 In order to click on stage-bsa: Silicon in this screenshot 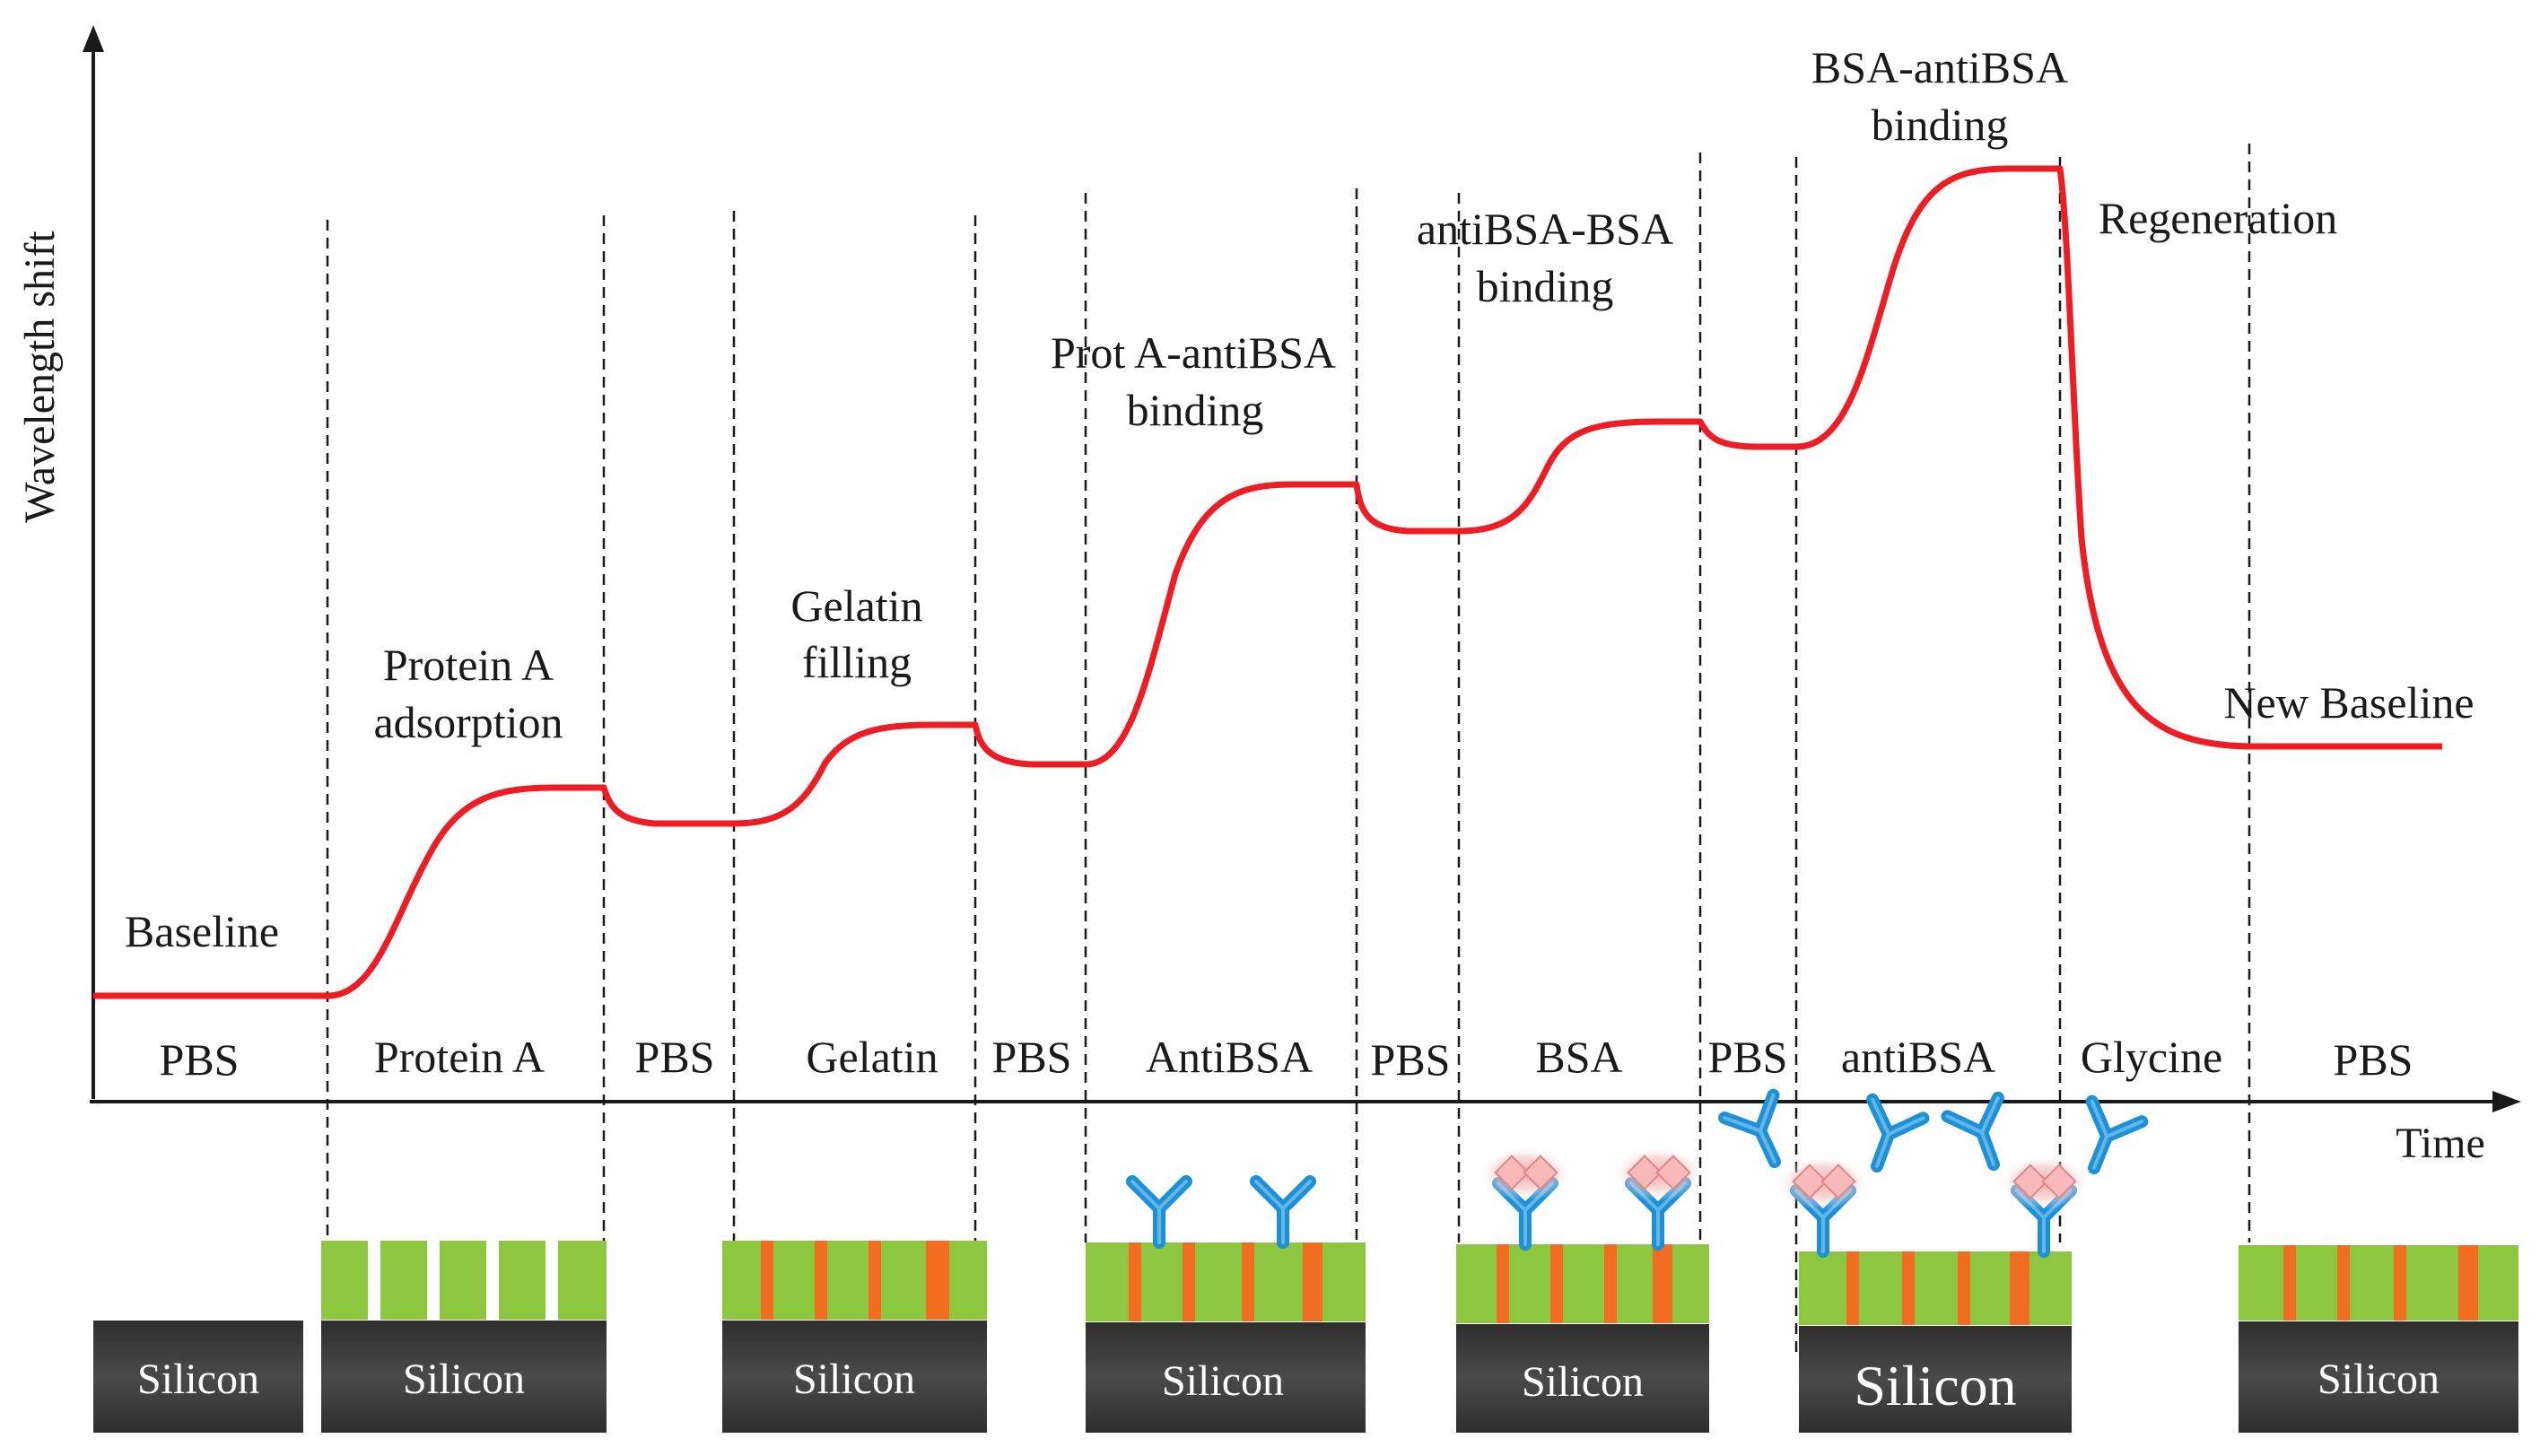, I will do `click(1582, 1289)`.